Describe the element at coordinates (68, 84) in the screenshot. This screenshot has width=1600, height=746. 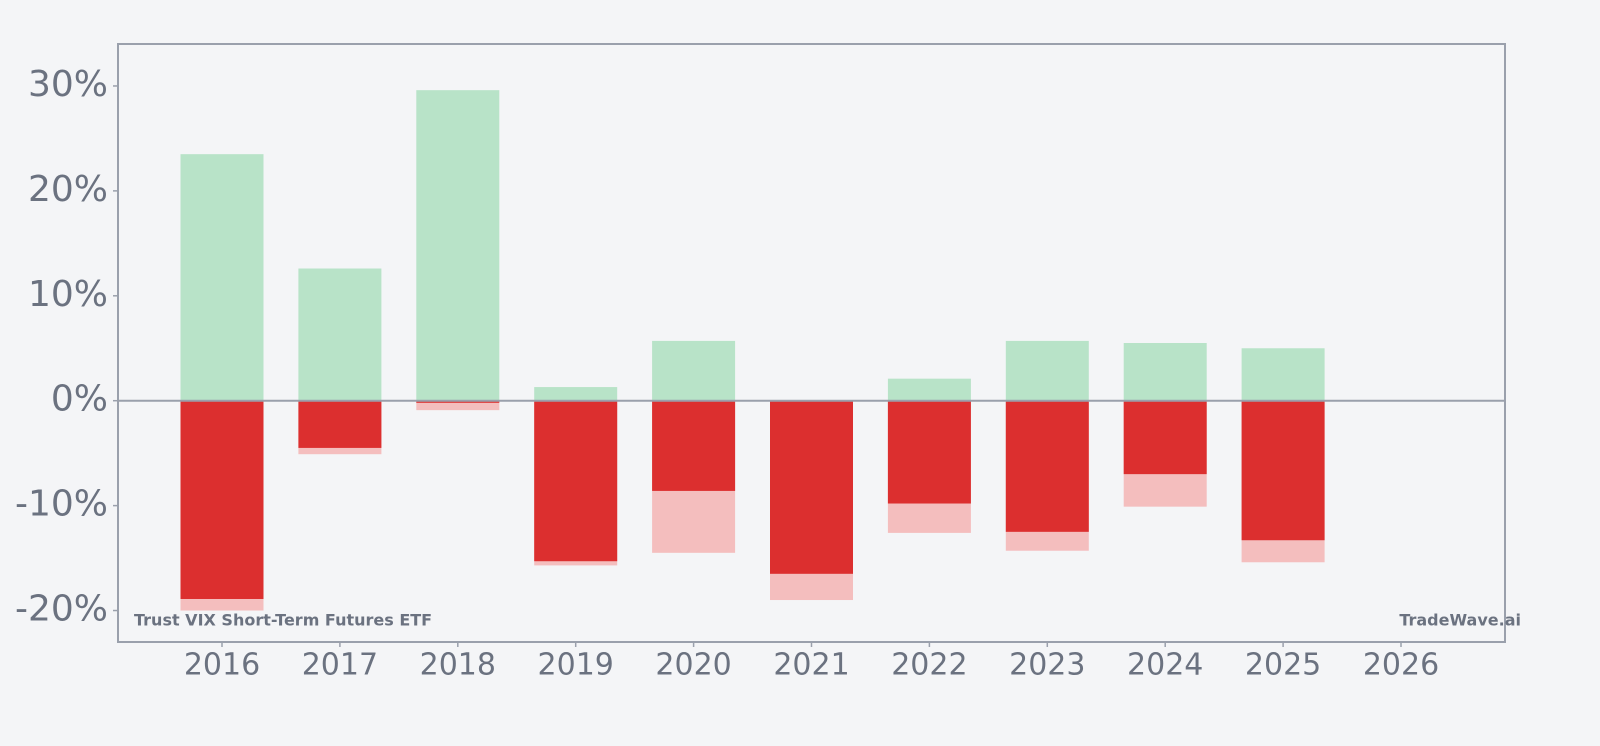
I see `y-tick-label: 30%` at that location.